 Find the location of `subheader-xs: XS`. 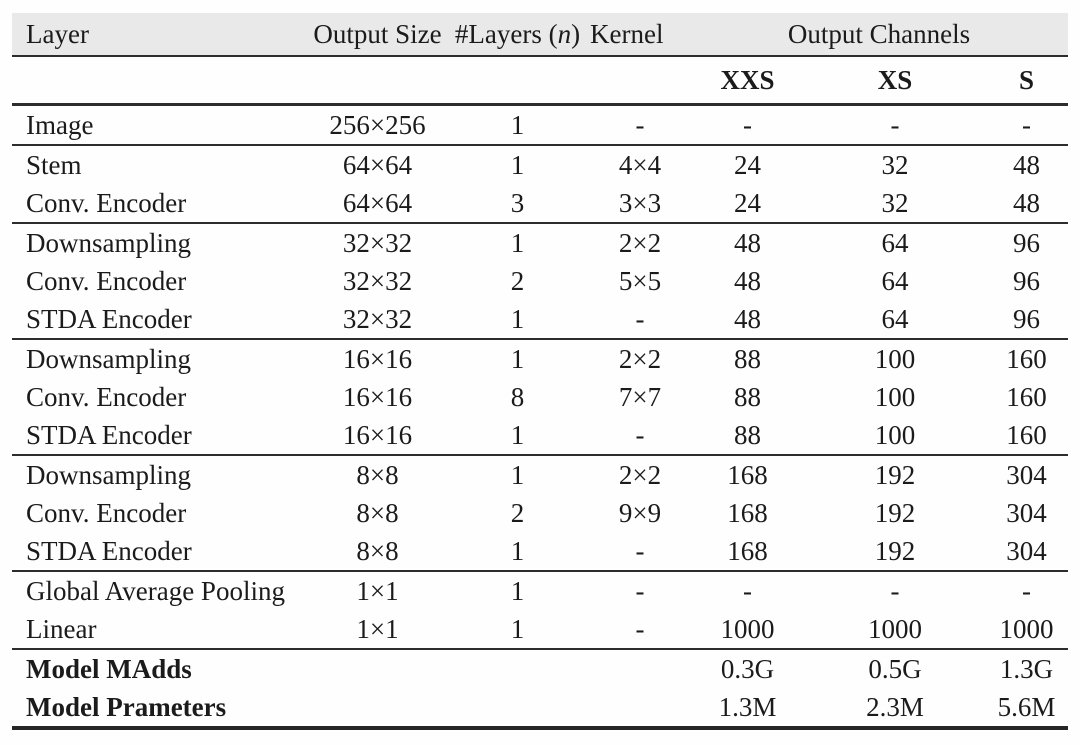

subheader-xs: XS is located at coordinates (895, 81).